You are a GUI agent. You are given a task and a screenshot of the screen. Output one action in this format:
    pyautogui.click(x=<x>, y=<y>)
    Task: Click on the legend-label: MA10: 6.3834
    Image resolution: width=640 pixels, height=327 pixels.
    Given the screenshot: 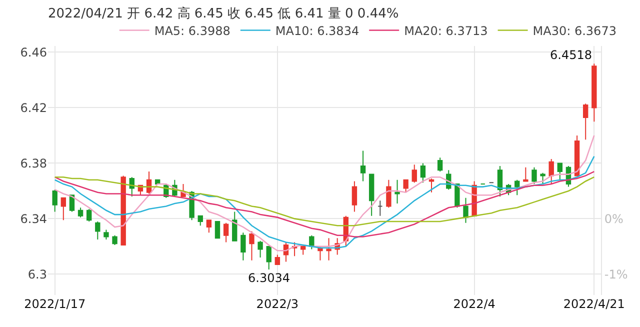 What is the action you would take?
    pyautogui.click(x=317, y=31)
    